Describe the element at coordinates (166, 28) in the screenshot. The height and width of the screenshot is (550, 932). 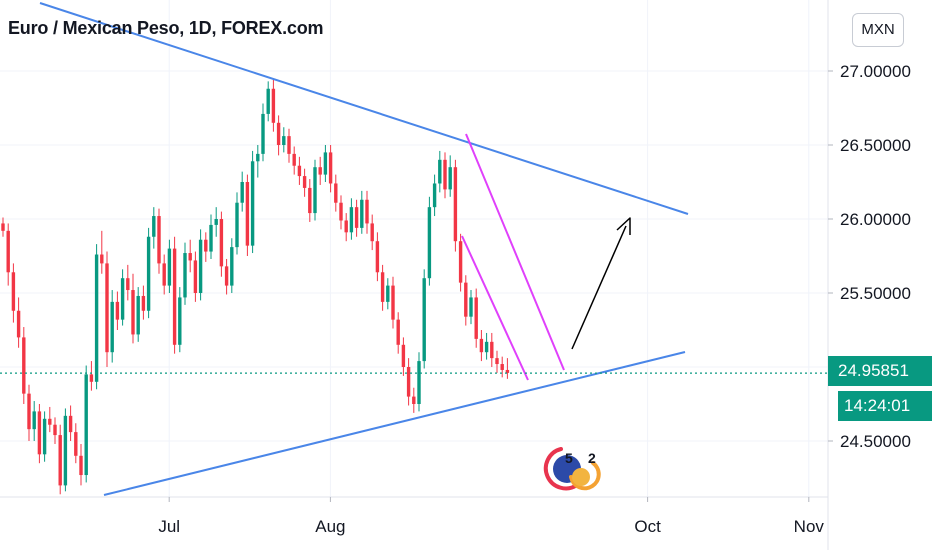
I see `chart-title: Euro / Mexican Peso, 1D, FOREX.com` at that location.